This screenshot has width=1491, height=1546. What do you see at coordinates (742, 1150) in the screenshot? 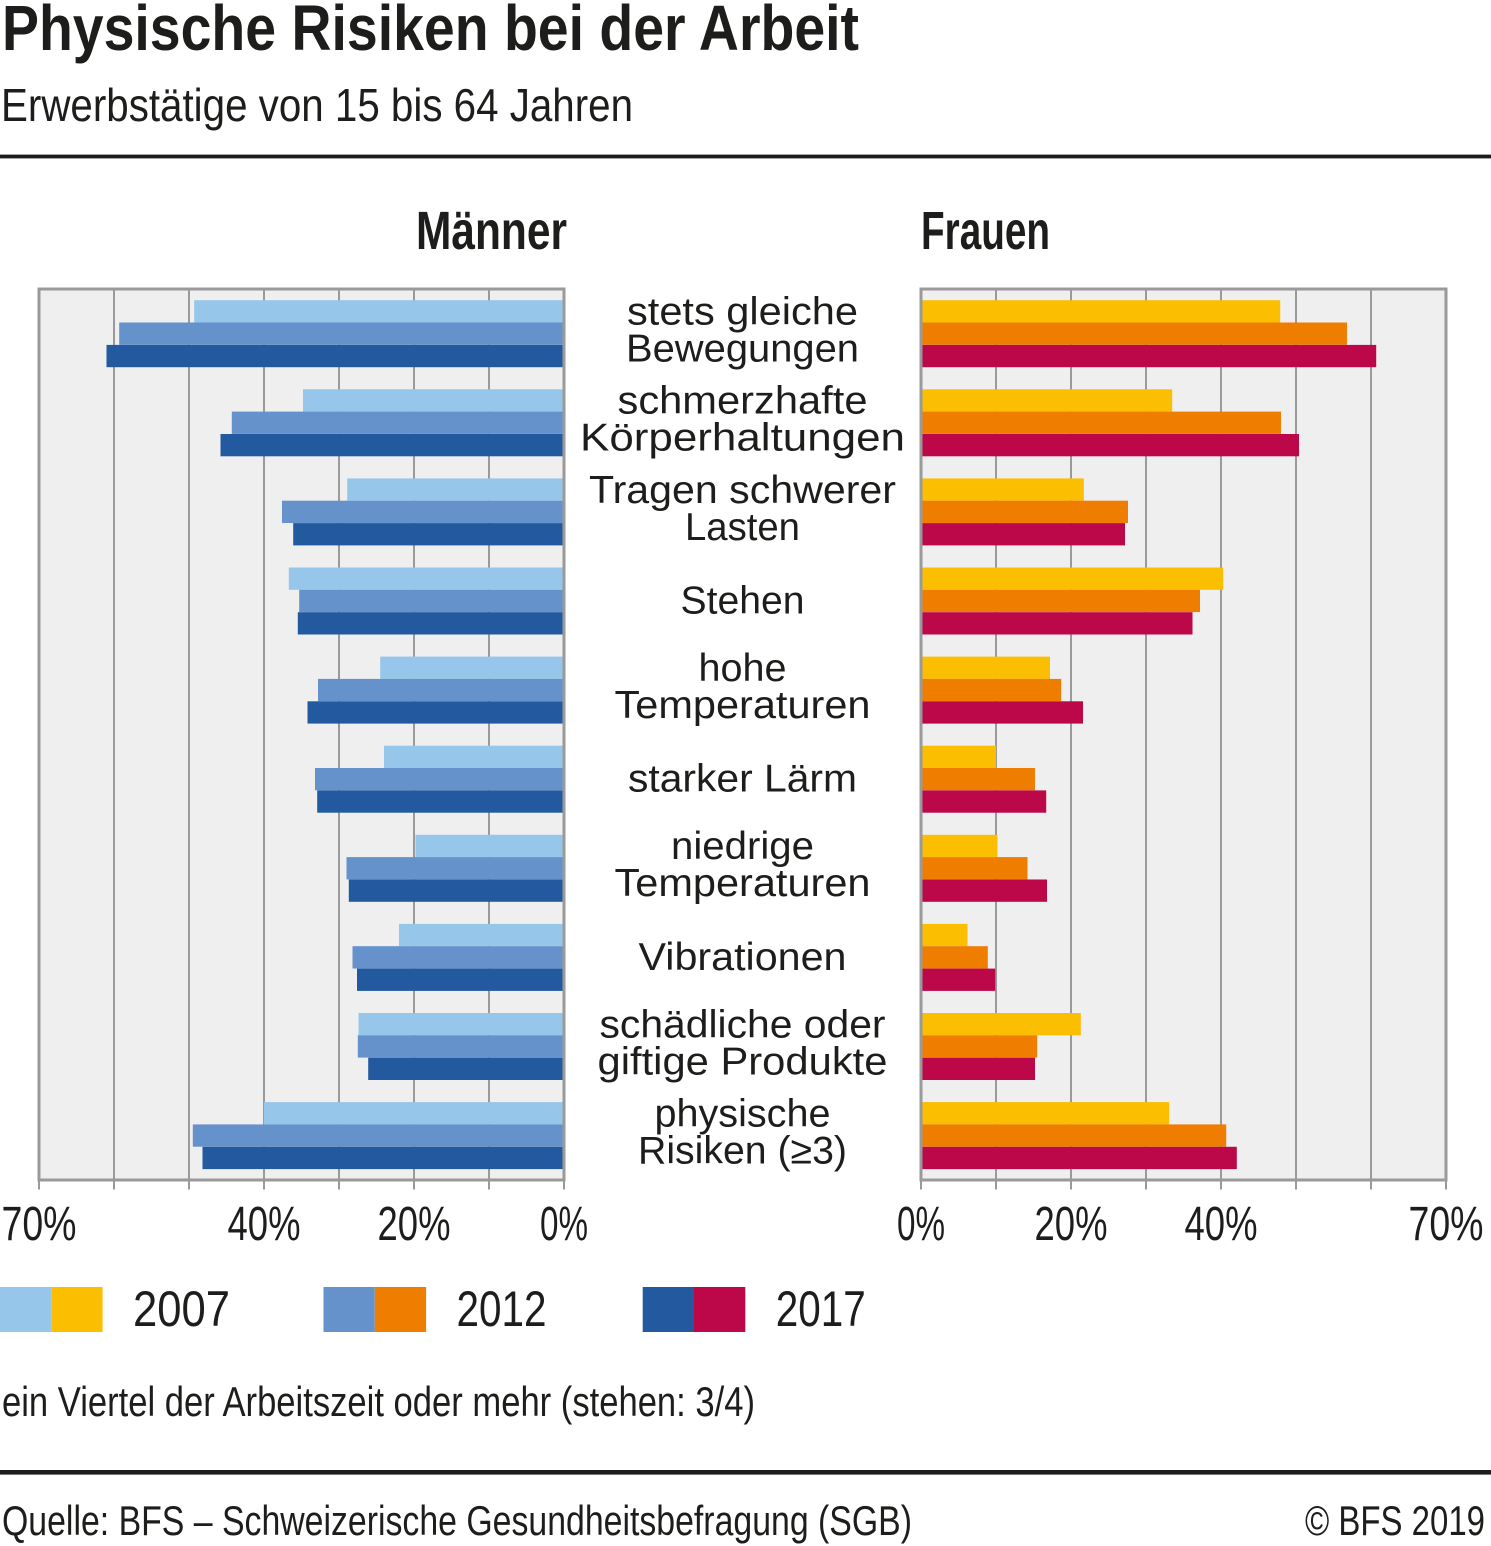
I see `svg-text: Risiken (≥3)` at bounding box center [742, 1150].